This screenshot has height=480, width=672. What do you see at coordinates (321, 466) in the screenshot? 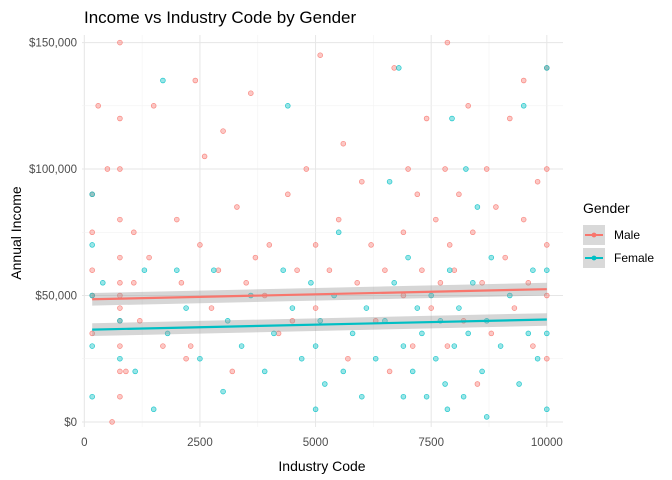
I see `x-axis-title: Industry Code` at bounding box center [321, 466].